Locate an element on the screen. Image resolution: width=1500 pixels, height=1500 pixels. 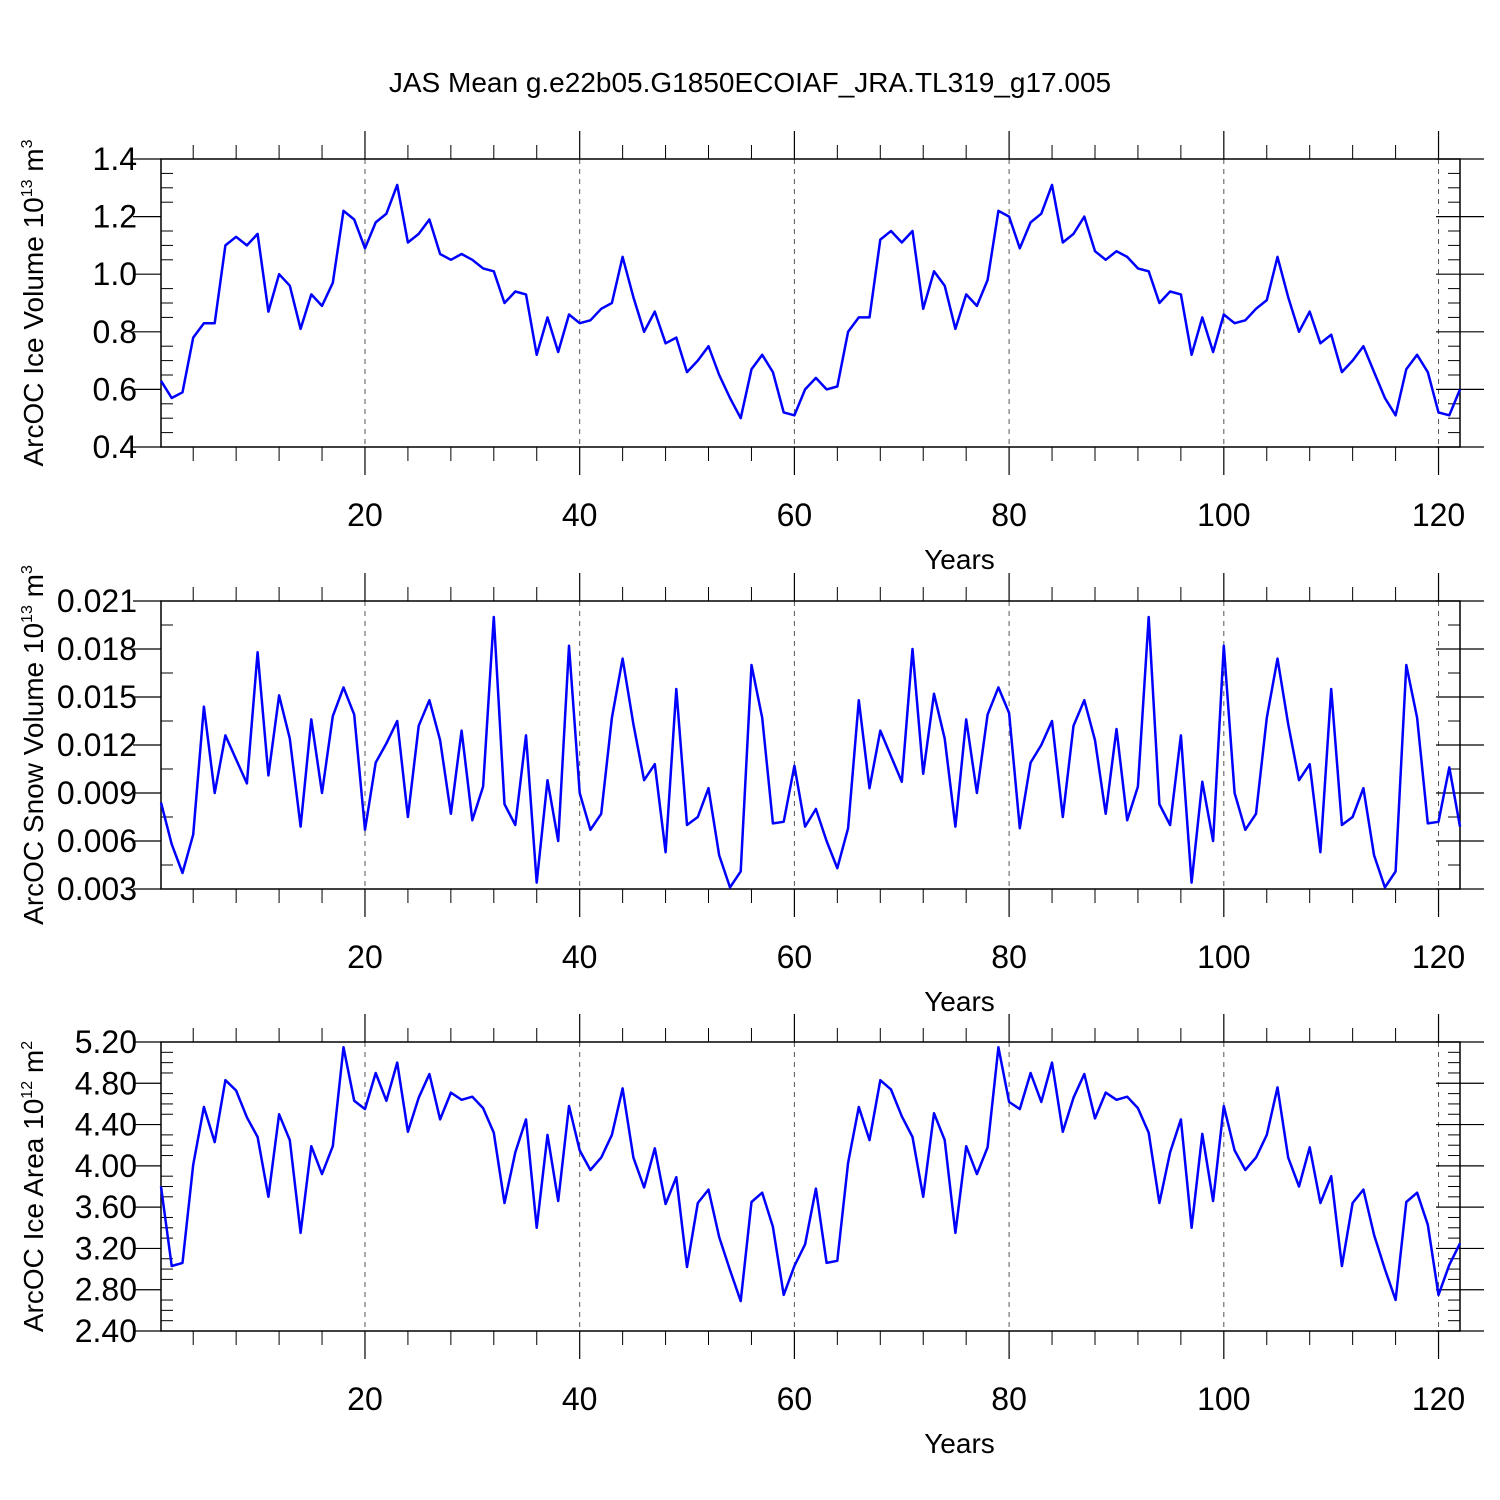
y-axis-label: ArcOC Ice Area 1012 m2 is located at coordinates (33, 1186).